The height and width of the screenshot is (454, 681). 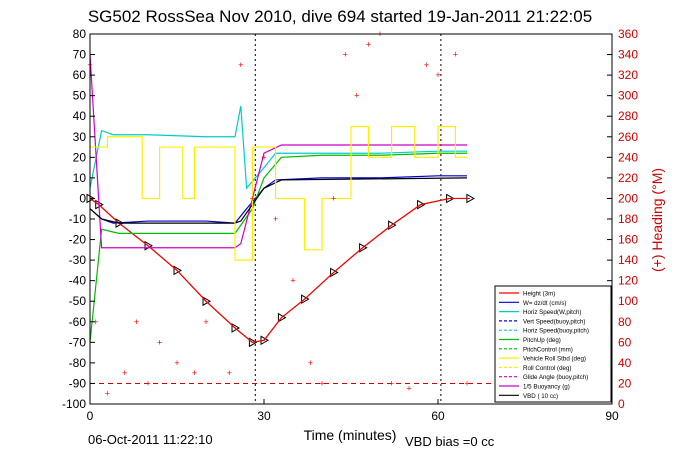 I want to click on legend-entry: Vert Speed(buoy,pitch), so click(x=554, y=321).